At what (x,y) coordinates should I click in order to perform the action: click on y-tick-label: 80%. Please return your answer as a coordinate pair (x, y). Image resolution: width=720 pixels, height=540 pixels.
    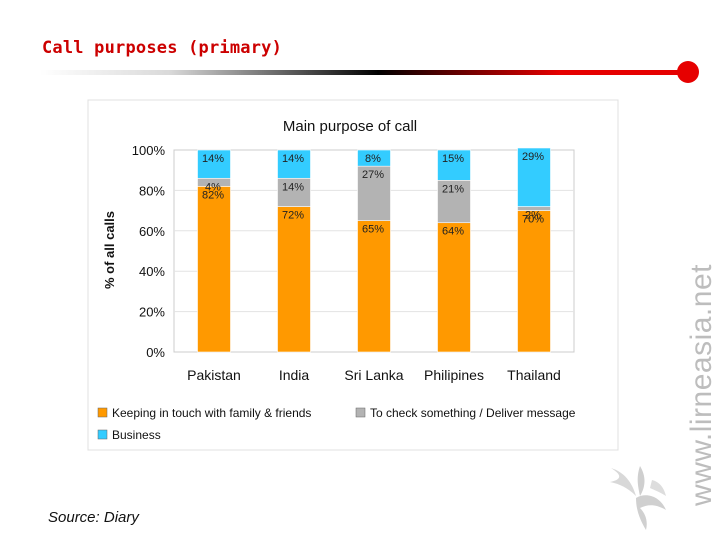
    Looking at the image, I should click on (152, 190).